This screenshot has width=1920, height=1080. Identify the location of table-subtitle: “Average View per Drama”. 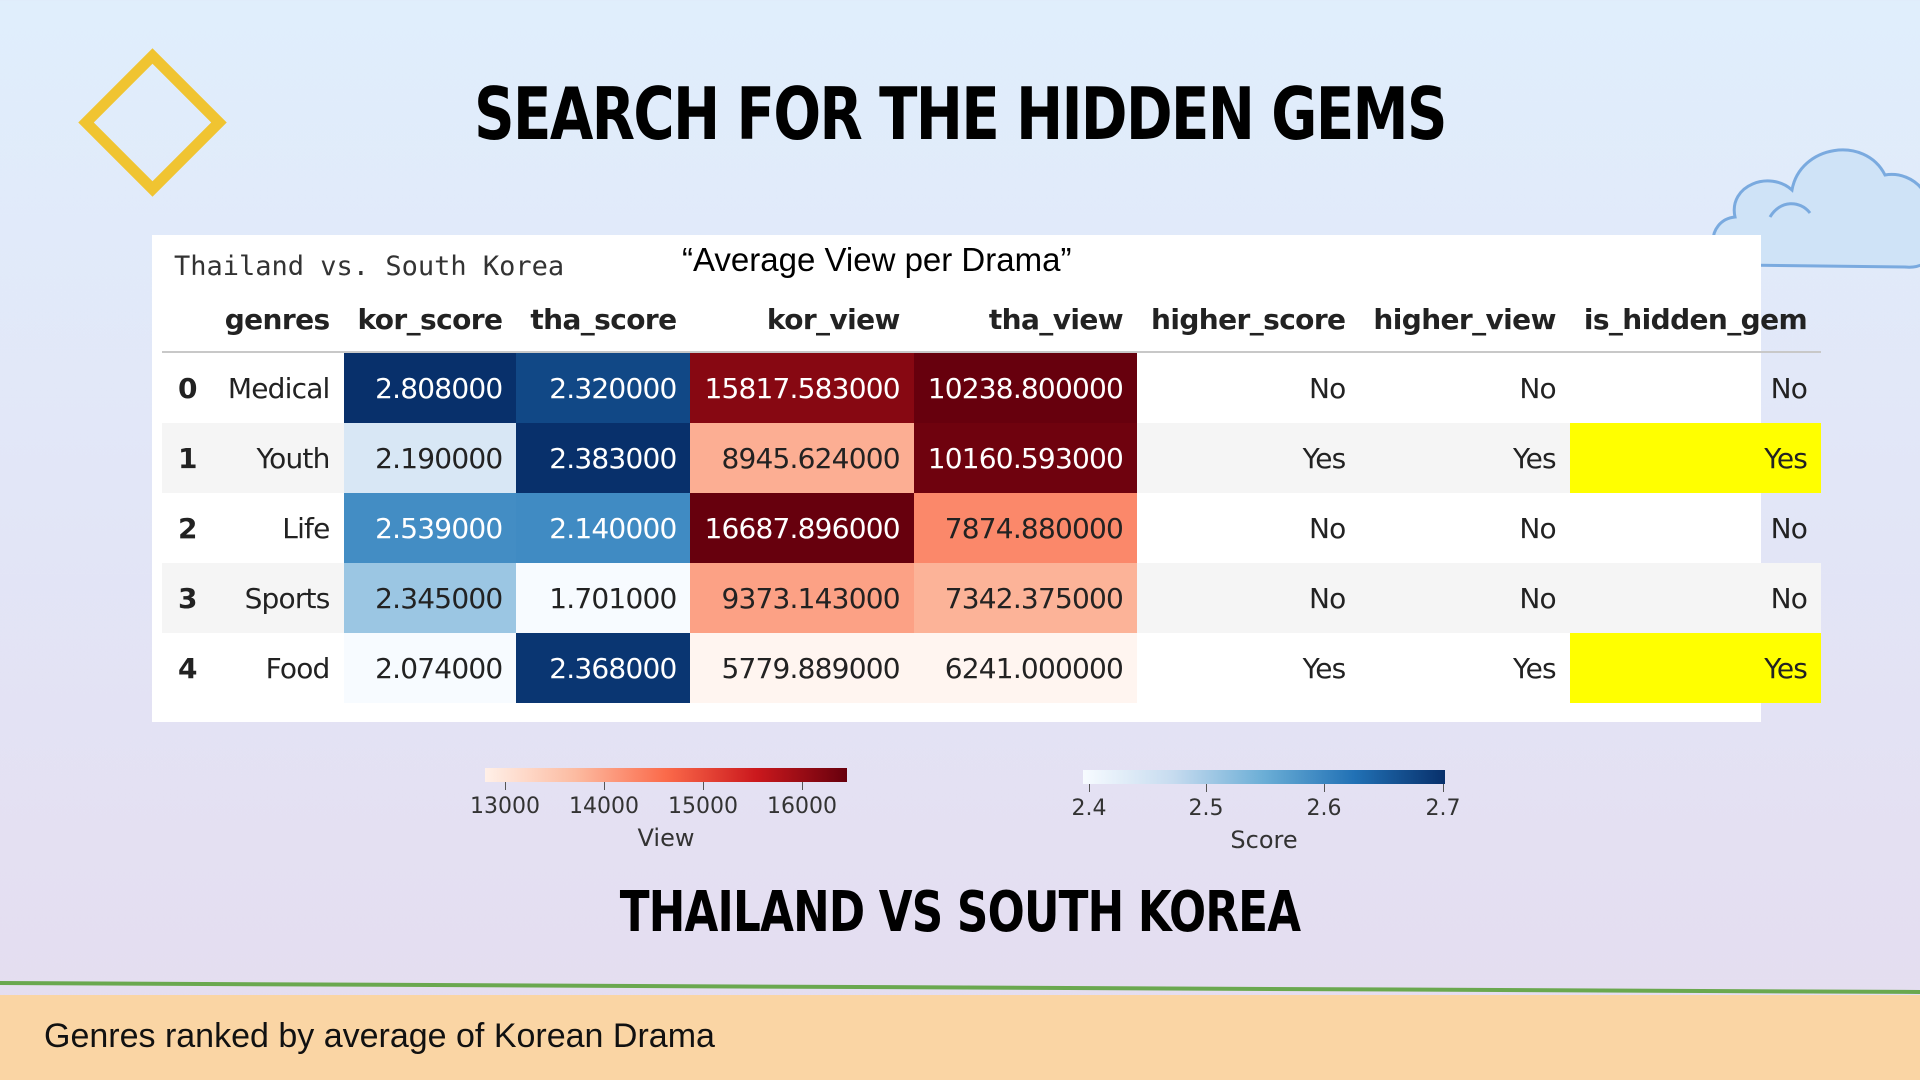
(877, 259).